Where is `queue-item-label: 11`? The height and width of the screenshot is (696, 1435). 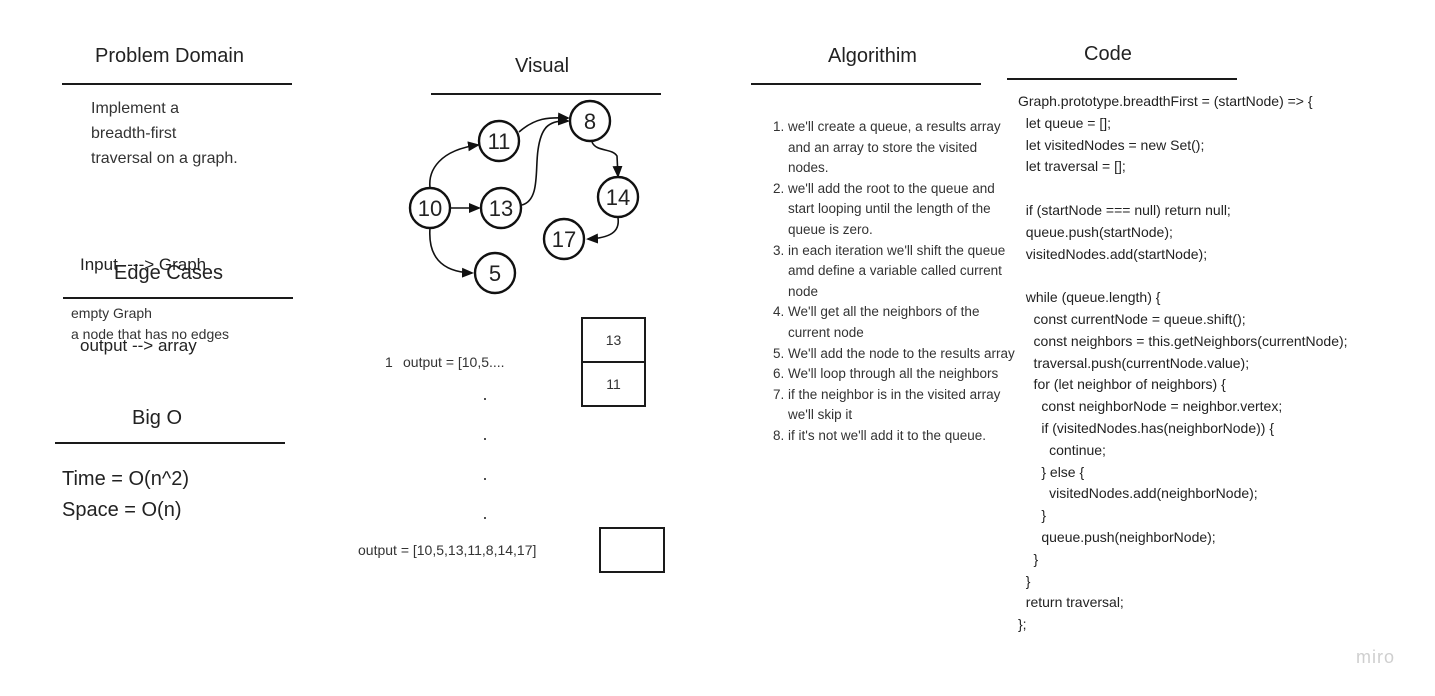 queue-item-label: 11 is located at coordinates (613, 384).